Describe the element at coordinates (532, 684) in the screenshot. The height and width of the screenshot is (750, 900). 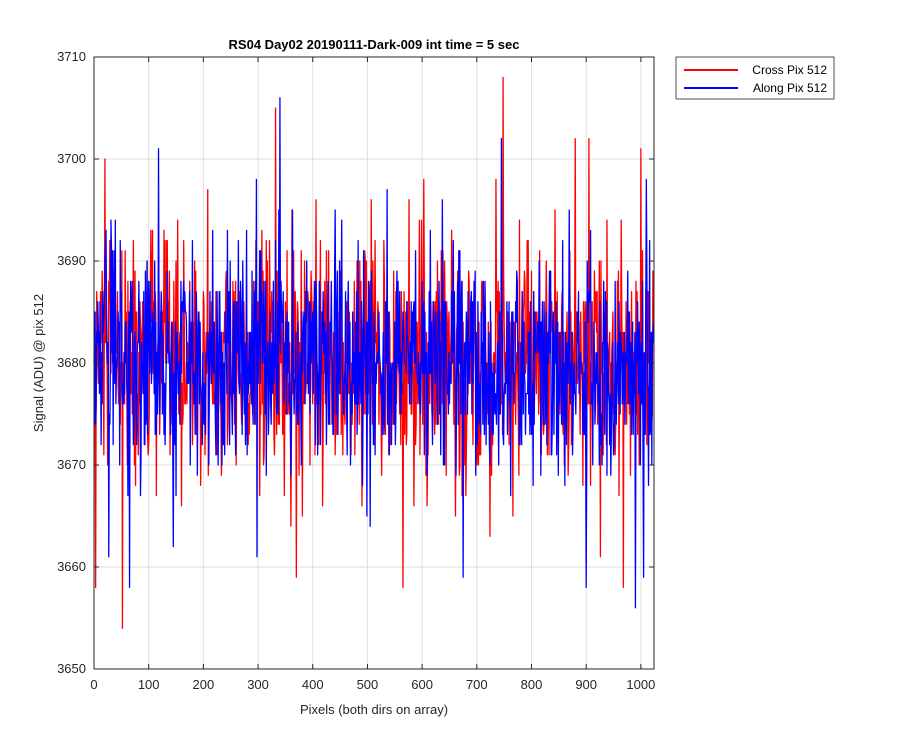
I see `x-tick-label: 800` at that location.